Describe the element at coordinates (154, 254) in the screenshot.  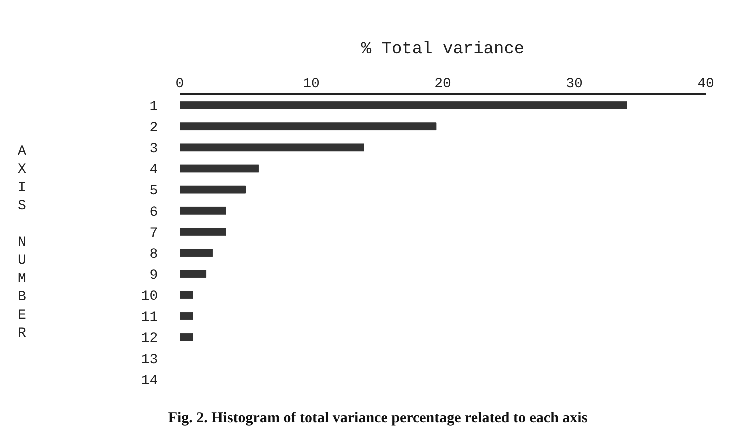
I see `y-tick-label: 8` at that location.